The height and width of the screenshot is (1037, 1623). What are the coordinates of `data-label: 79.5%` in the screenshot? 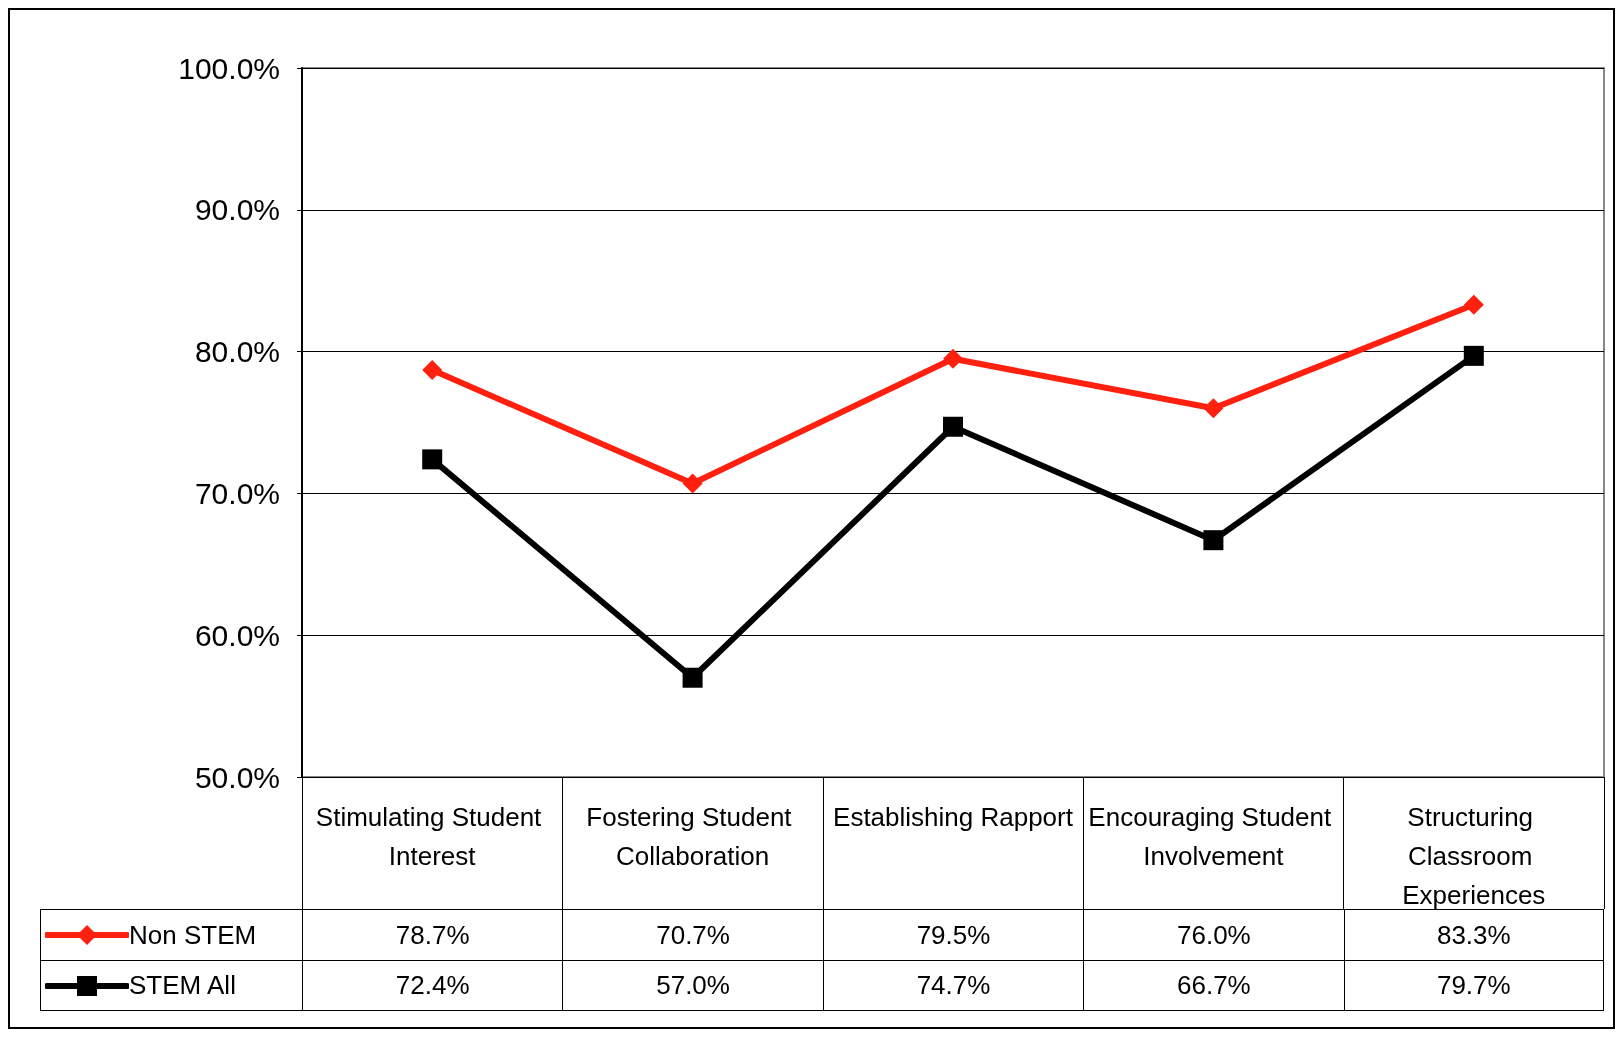 It's located at (953, 935).